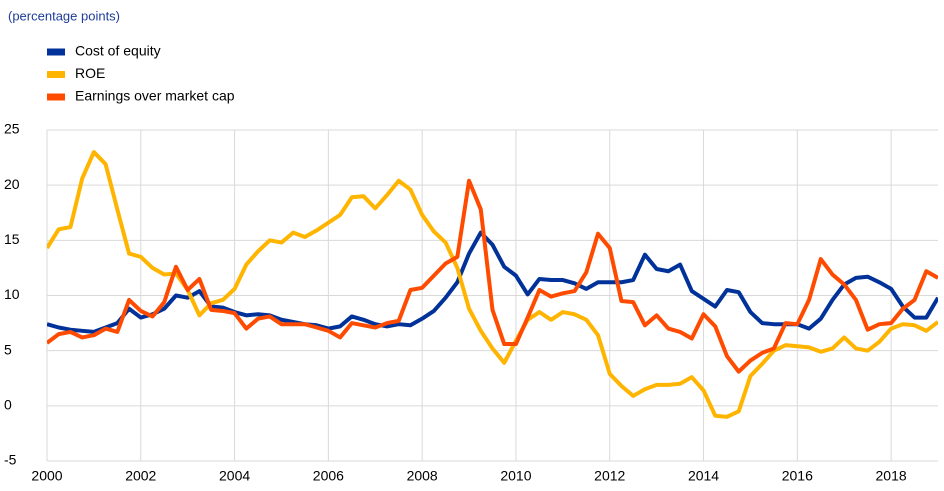  I want to click on chart-subtitle: (percentage points), so click(64, 15).